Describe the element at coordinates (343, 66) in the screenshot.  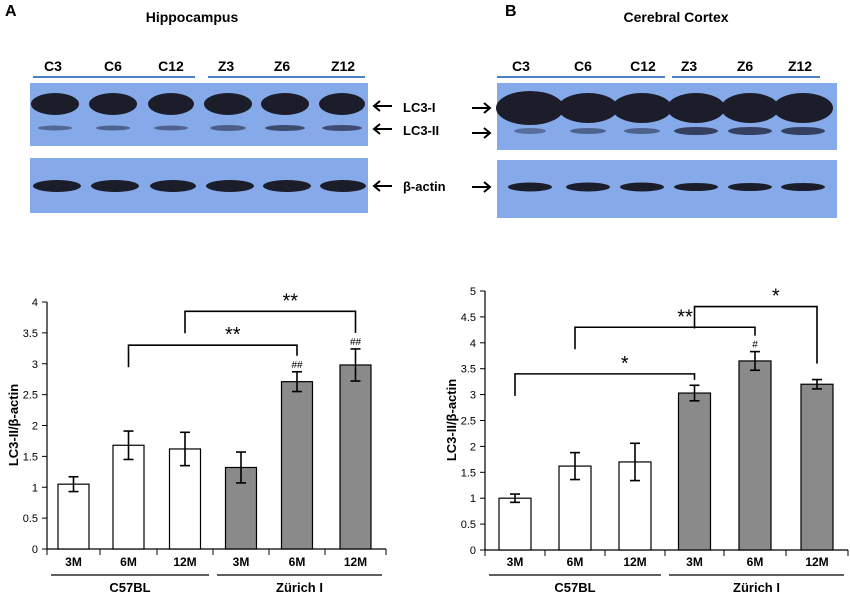
I see `lane-label: Z12` at that location.